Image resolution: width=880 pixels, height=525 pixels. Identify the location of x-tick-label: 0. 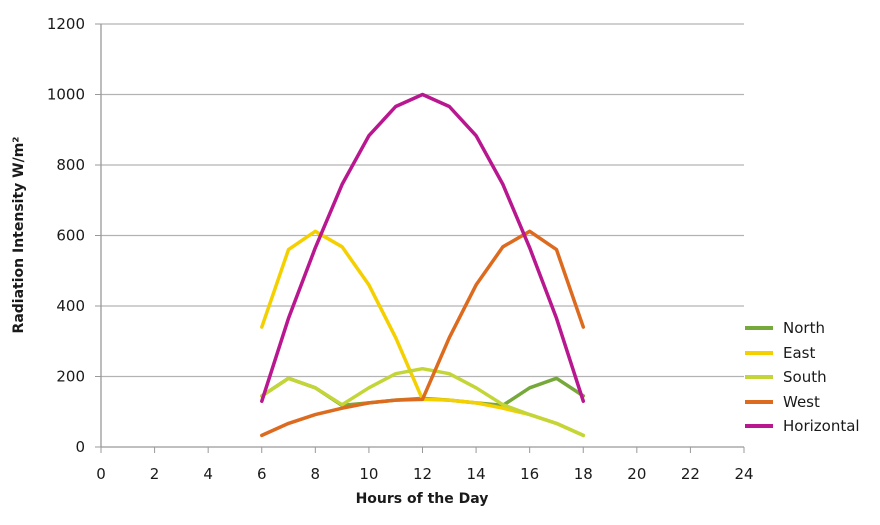
(101, 474).